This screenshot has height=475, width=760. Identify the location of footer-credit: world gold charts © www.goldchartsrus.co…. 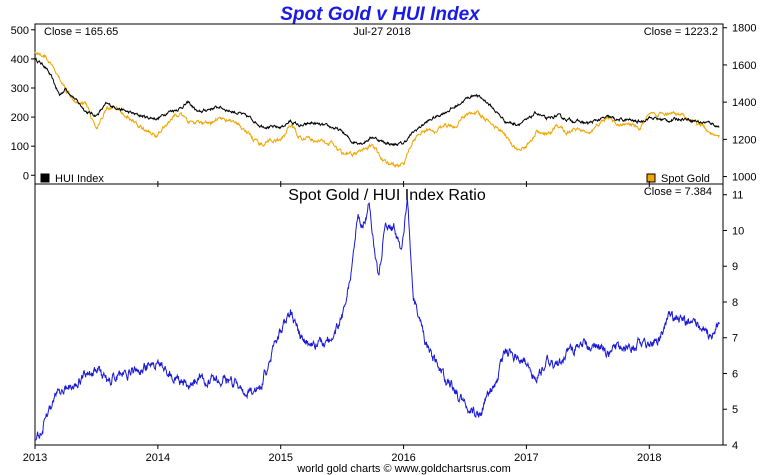
(403, 469).